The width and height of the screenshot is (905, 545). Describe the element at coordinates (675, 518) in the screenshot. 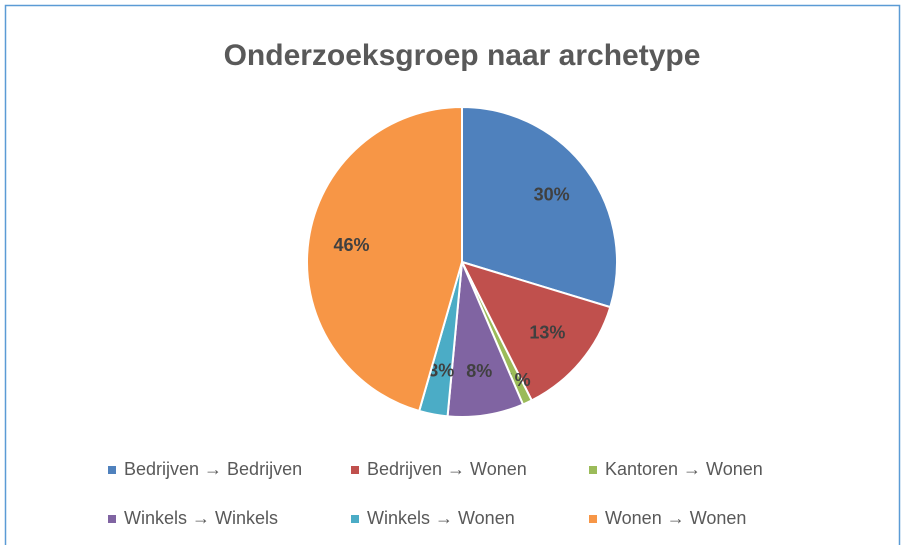

I see `legend-label: Wonen → Wonen` at that location.